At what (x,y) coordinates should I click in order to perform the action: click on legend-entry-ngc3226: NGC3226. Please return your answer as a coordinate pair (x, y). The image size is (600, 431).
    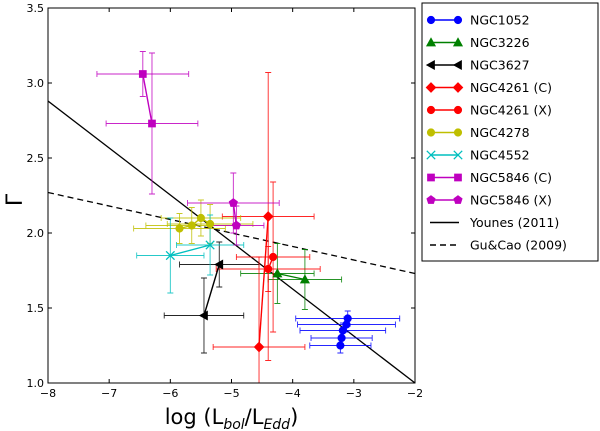
    Looking at the image, I should click on (477, 42).